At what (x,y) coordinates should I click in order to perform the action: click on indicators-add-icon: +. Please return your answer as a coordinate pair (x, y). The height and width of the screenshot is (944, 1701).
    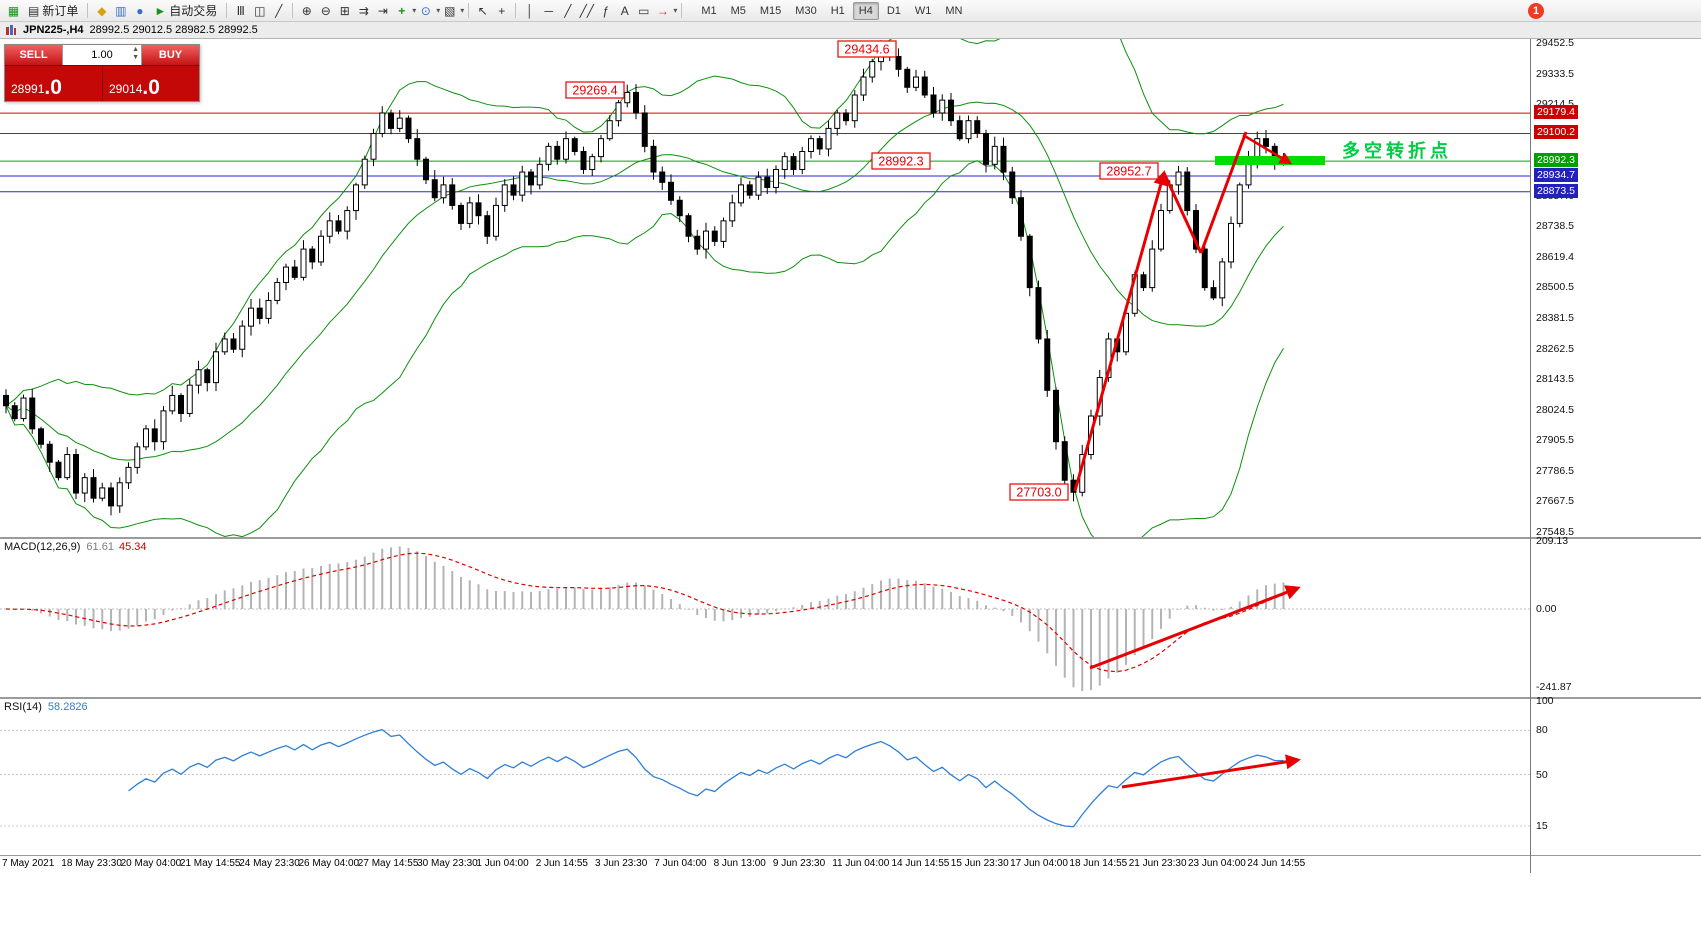
    Looking at the image, I should click on (402, 10).